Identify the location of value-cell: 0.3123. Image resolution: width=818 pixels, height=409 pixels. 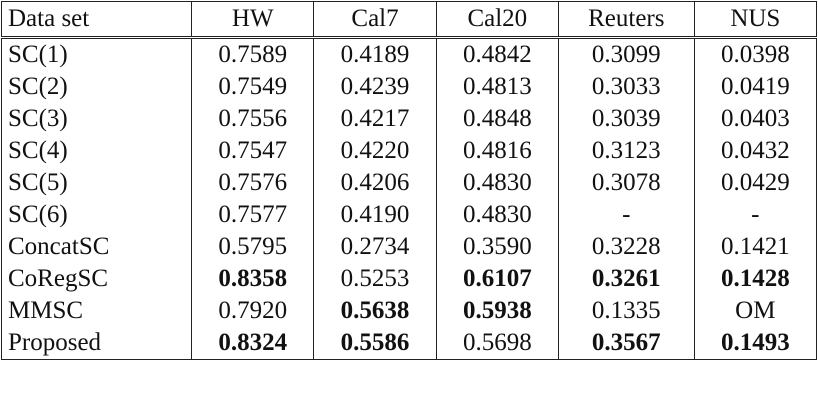
(626, 151).